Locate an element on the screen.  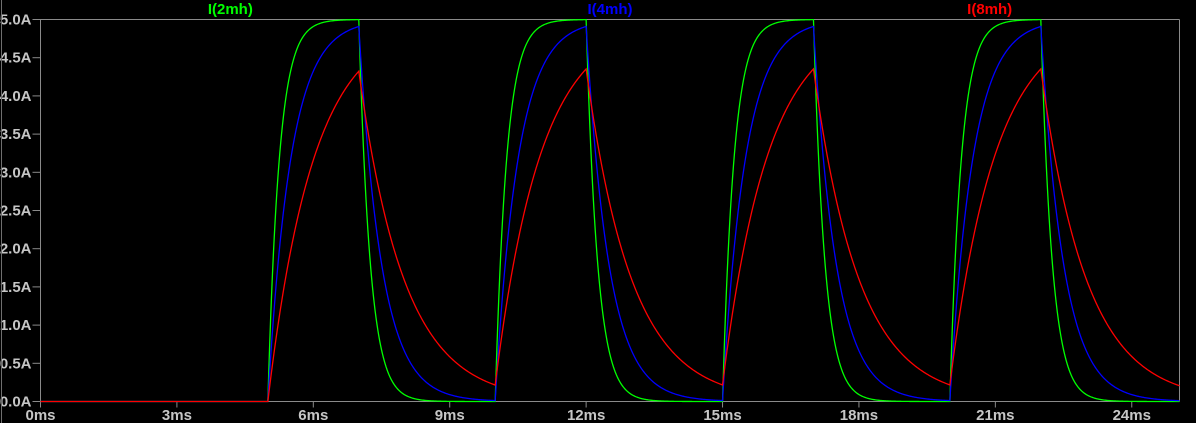
y-tick-label: 4.5A is located at coordinates (16, 58).